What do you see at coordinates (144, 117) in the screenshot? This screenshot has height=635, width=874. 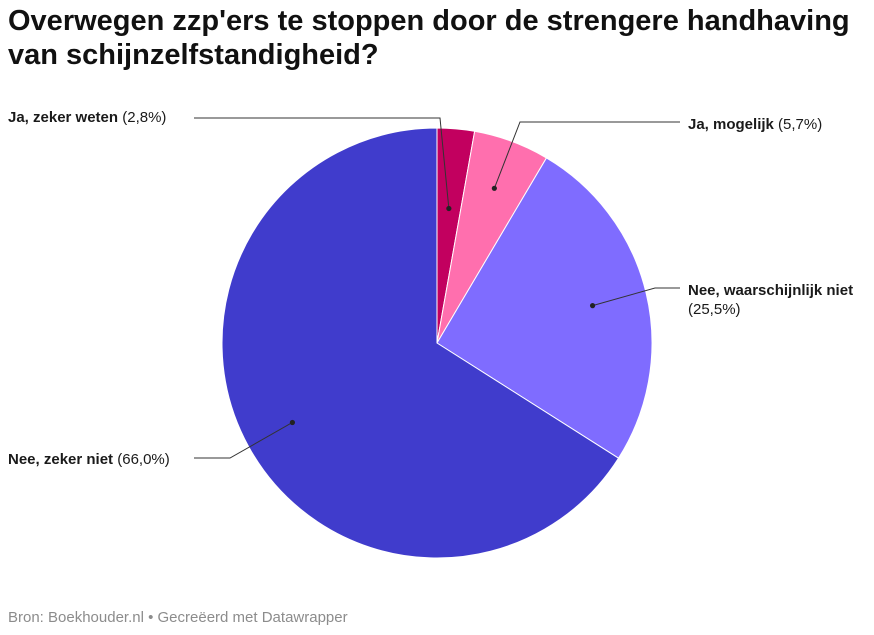 I see `slice-label-value: (2,8%)` at bounding box center [144, 117].